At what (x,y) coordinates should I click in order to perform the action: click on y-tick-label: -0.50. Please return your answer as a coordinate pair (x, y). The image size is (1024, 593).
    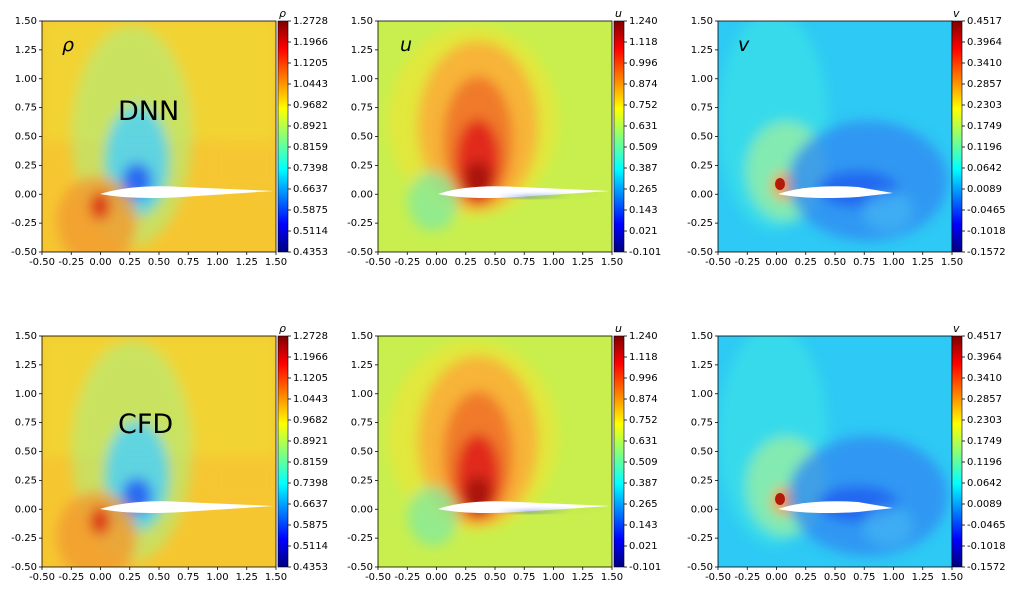
    Looking at the image, I should click on (24, 252).